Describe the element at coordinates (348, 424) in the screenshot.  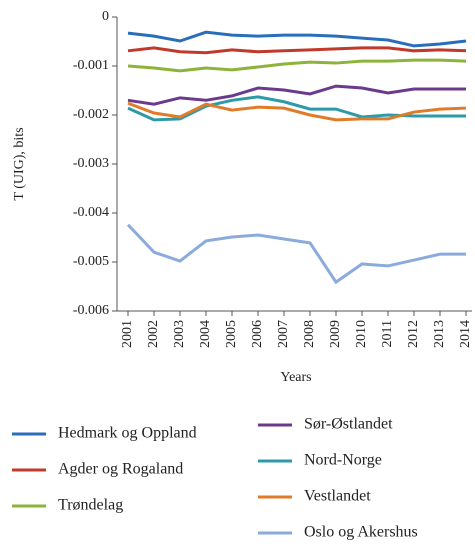
I see `legend-label: Sør-Østlandet` at that location.